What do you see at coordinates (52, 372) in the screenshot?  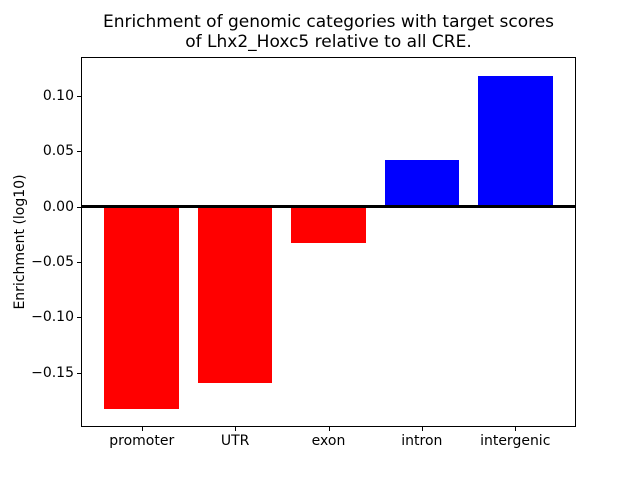 I see `y-tick-label: −0.15` at bounding box center [52, 372].